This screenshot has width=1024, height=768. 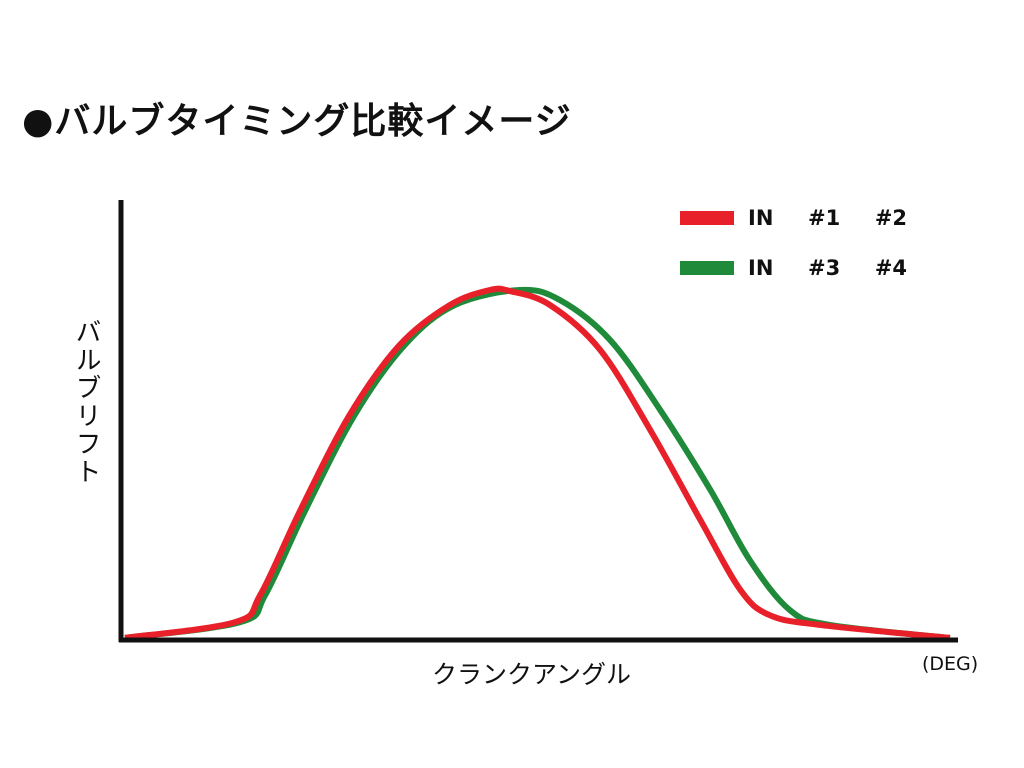 I want to click on legend-item-in-3-4: IN #3 #4, so click(x=793, y=268).